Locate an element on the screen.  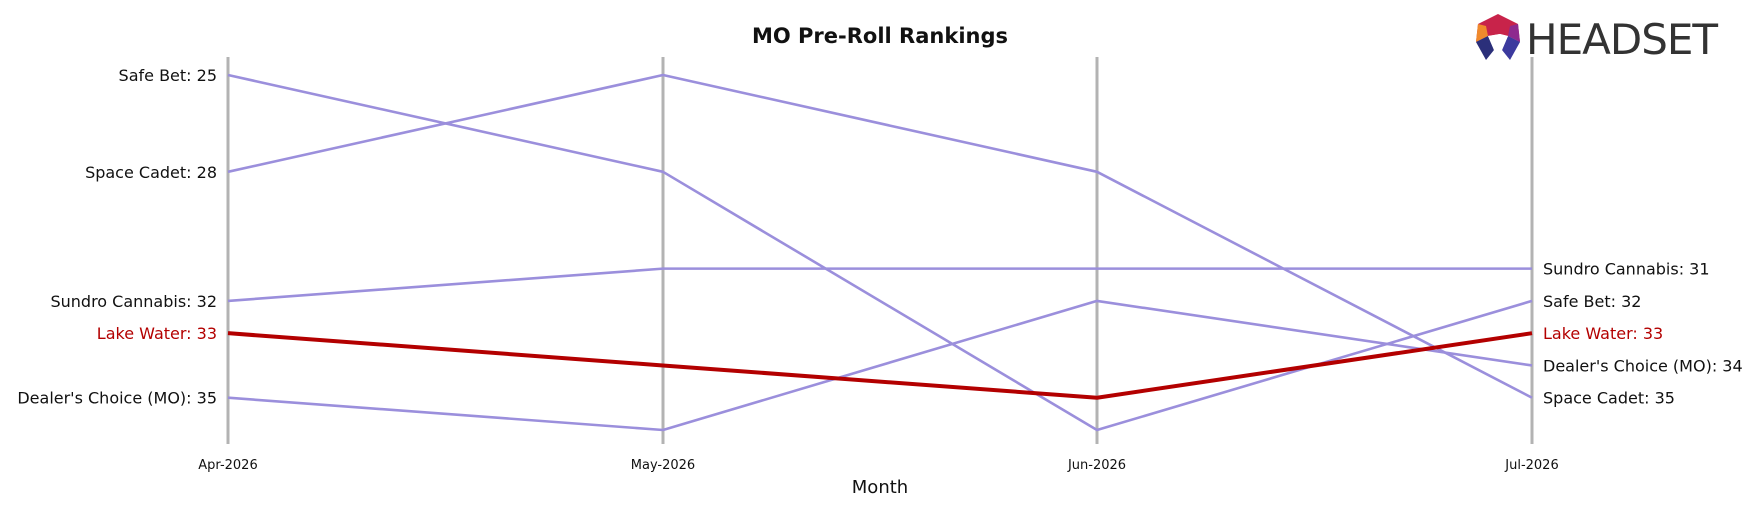
x-axis-label: Month is located at coordinates (880, 487).